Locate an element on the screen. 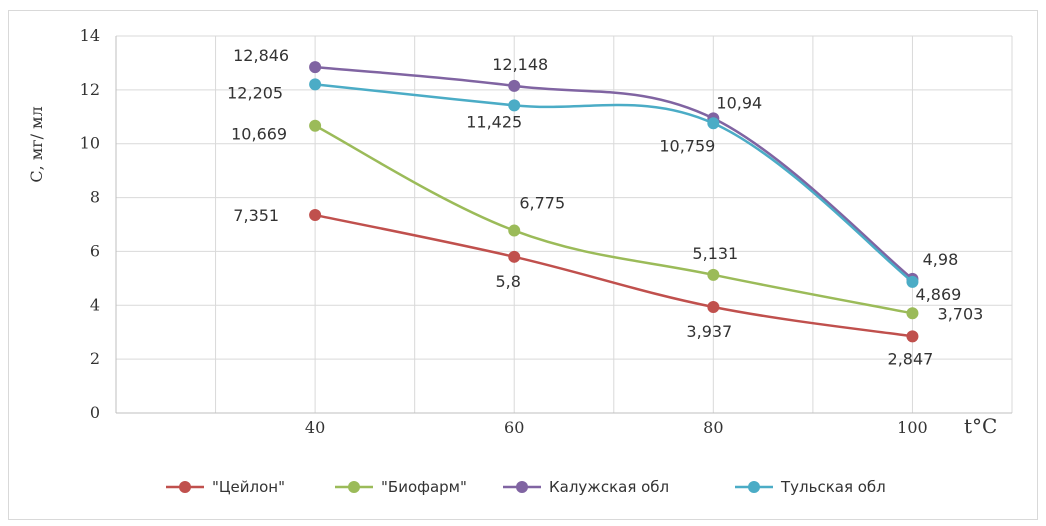  data-label: 12,846 is located at coordinates (261, 55).